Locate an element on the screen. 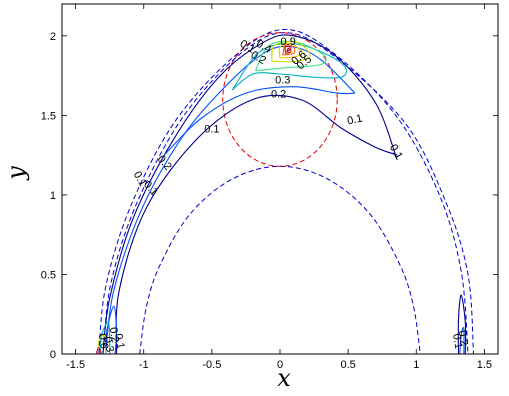 This screenshot has width=509, height=396. y-tick-label: 1 is located at coordinates (53, 196).